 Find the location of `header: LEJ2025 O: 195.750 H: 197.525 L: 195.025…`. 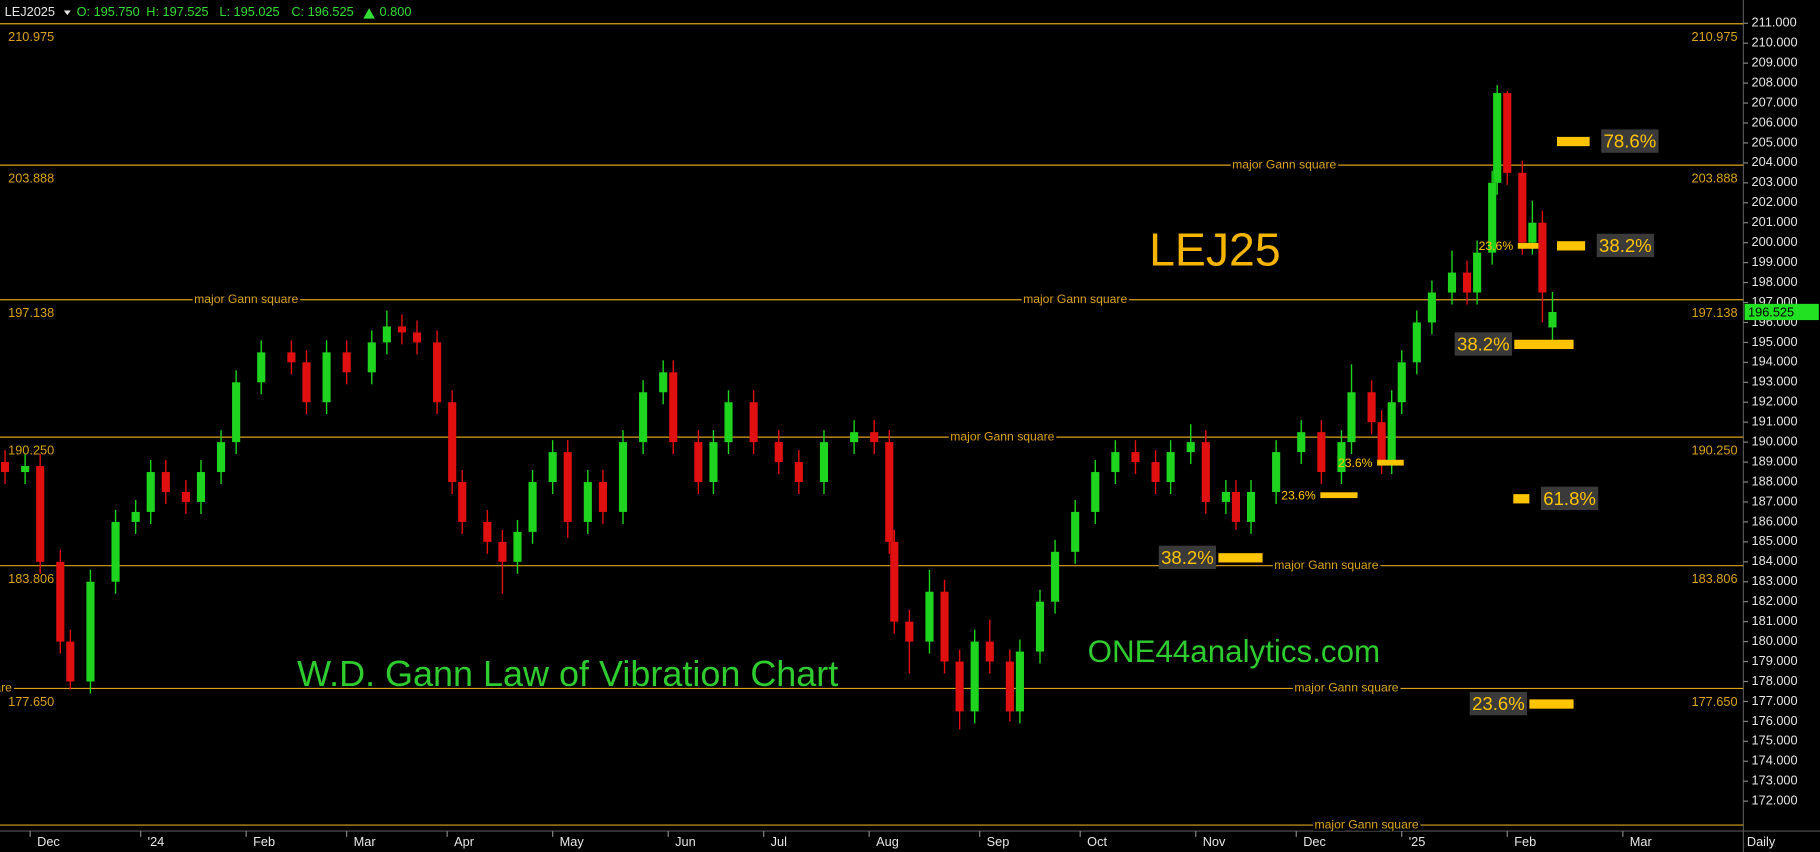

header: LEJ2025 O: 195.750 H: 197.525 L: 195.025… is located at coordinates (208, 11).